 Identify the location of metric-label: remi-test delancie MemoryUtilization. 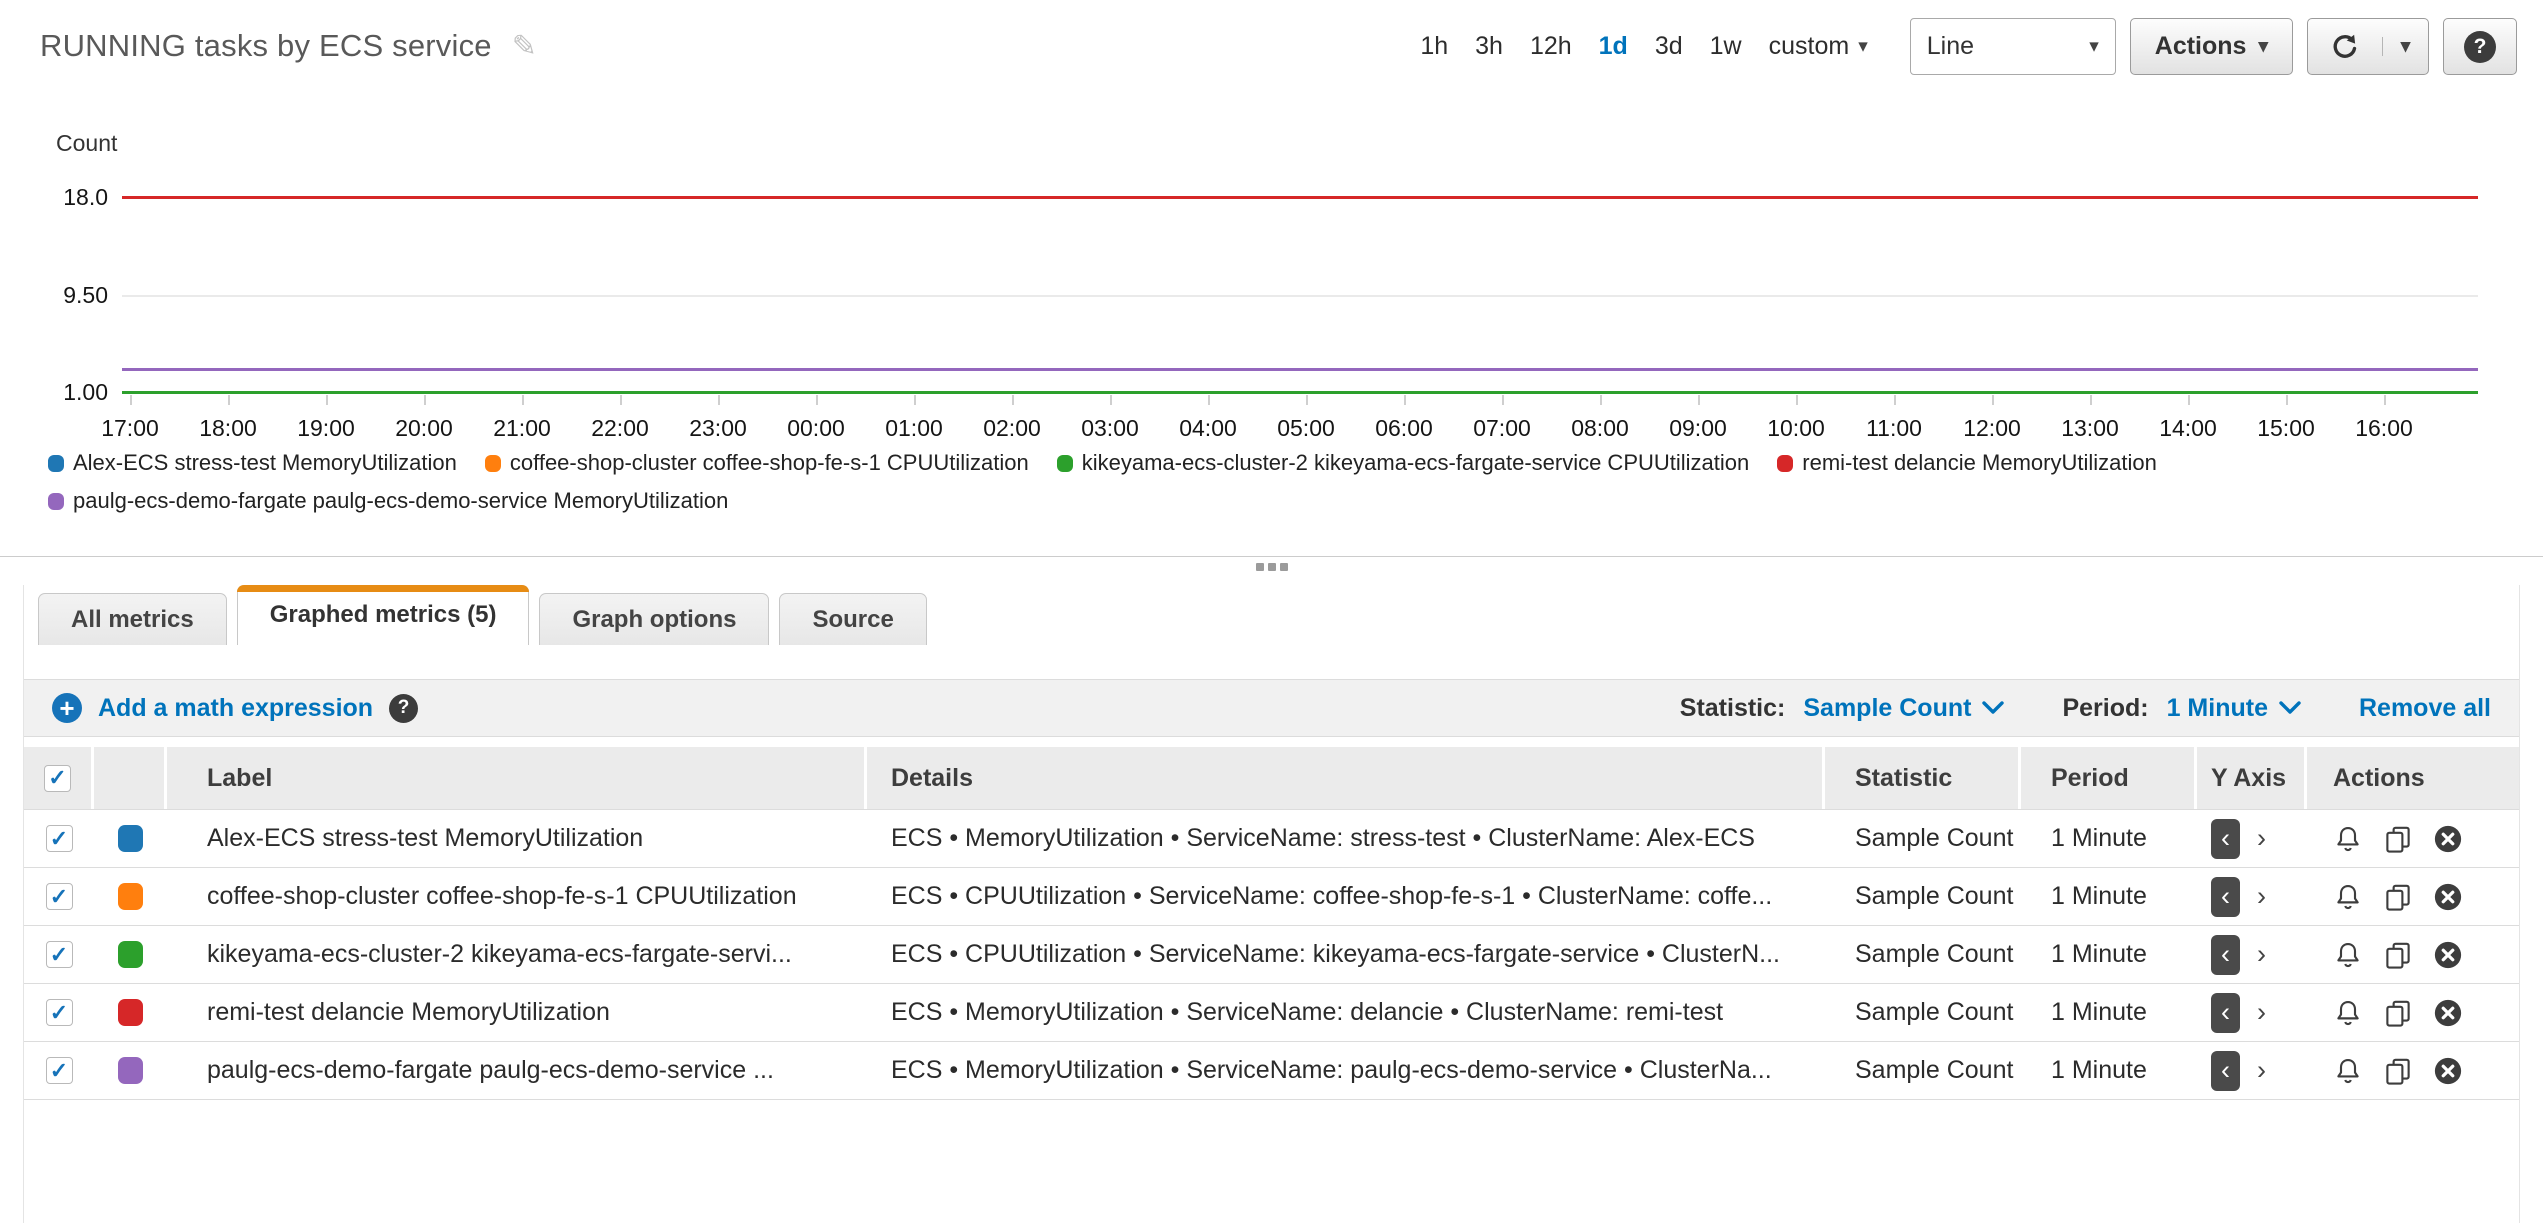
(408, 1012).